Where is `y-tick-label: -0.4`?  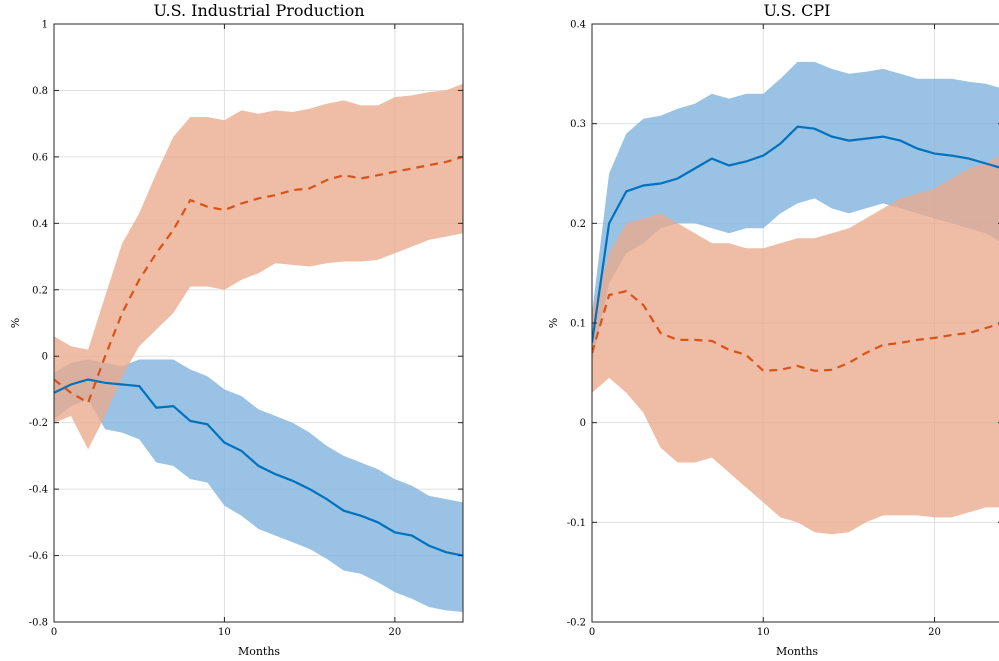 y-tick-label: -0.4 is located at coordinates (38, 490).